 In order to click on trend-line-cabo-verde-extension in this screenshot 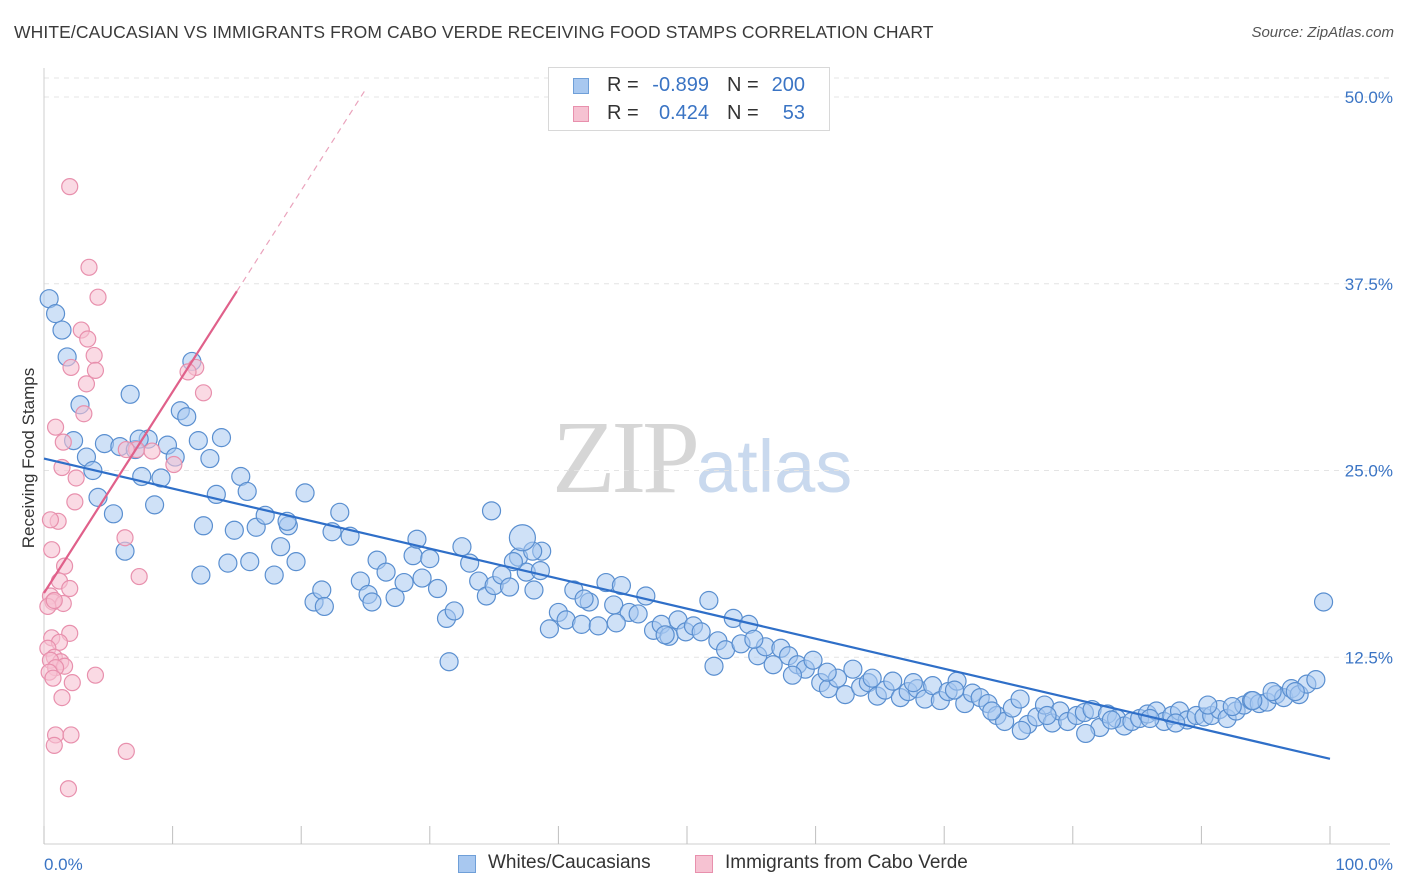, I will do `click(301, 190)`.